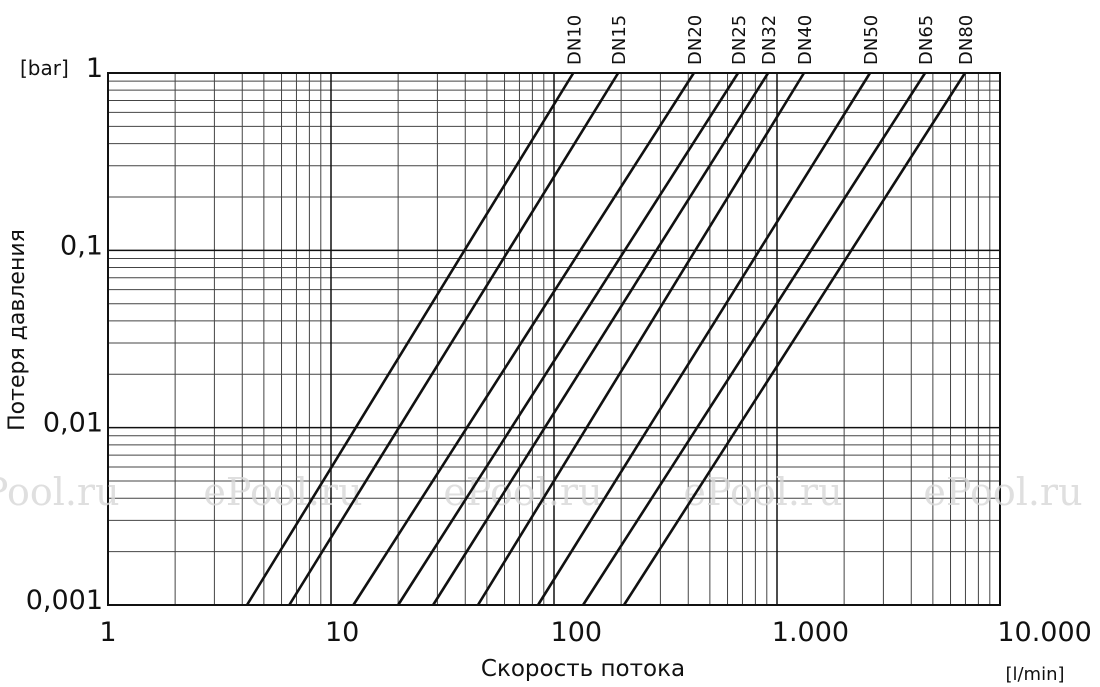 This screenshot has width=1100, height=687. What do you see at coordinates (81, 245) in the screenshot?
I see `y-tick-label: 0,1` at bounding box center [81, 245].